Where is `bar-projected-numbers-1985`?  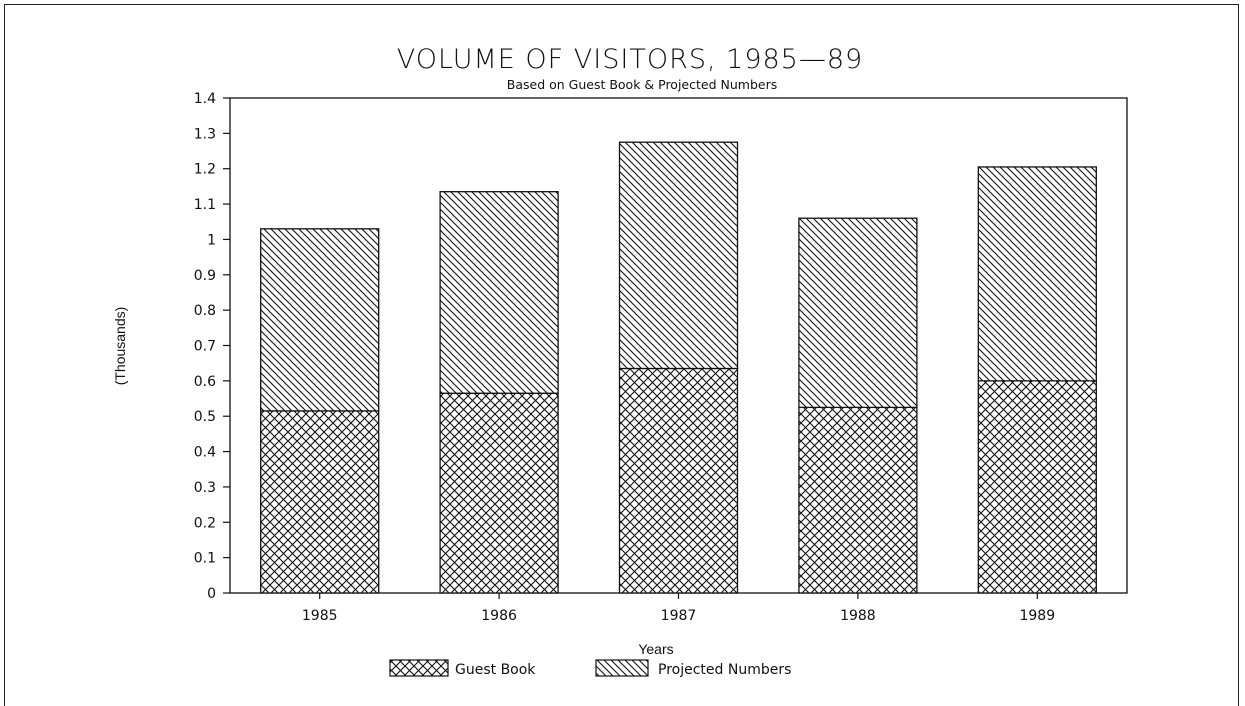 bar-projected-numbers-1985 is located at coordinates (320, 320).